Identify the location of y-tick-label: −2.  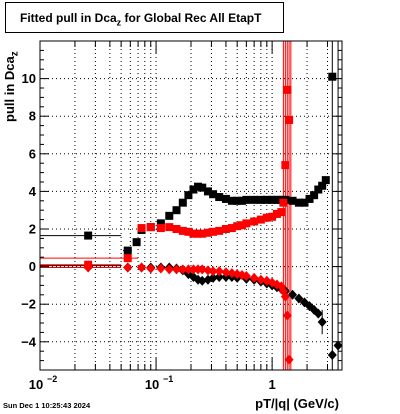
(28, 304).